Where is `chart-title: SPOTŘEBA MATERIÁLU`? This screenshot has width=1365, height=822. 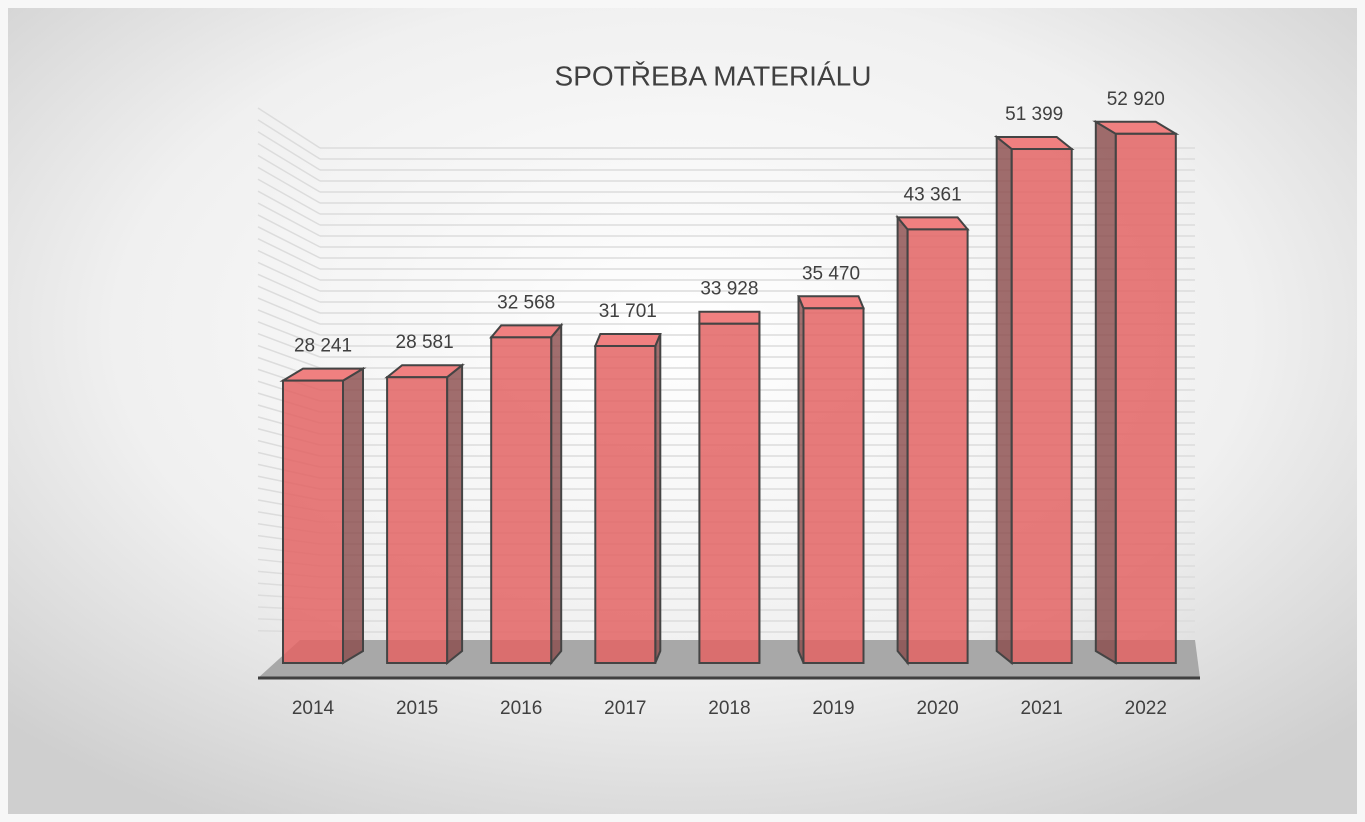
chart-title: SPOTŘEBA MATERIÁLU is located at coordinates (713, 75).